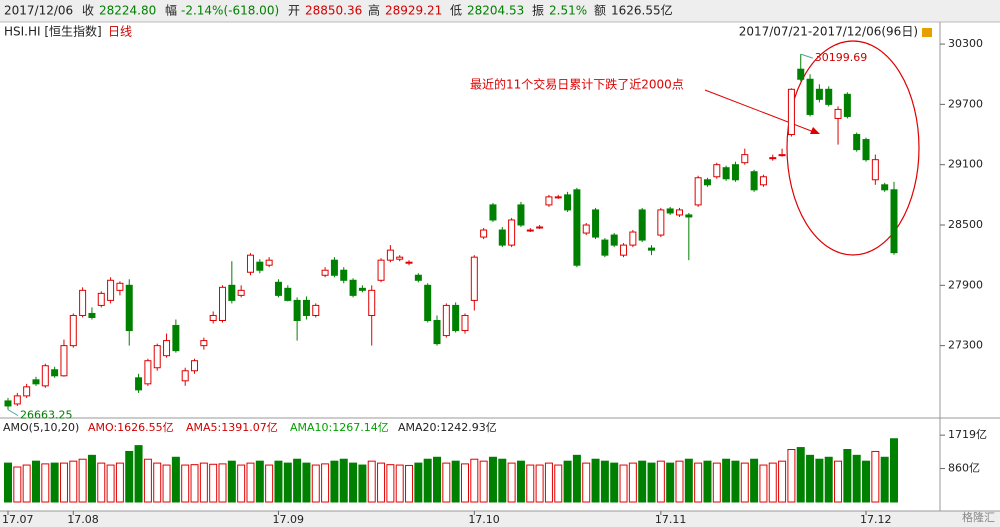 The width and height of the screenshot is (1000, 527). Describe the element at coordinates (538, 11) in the screenshot. I see `header-label: 振` at that location.